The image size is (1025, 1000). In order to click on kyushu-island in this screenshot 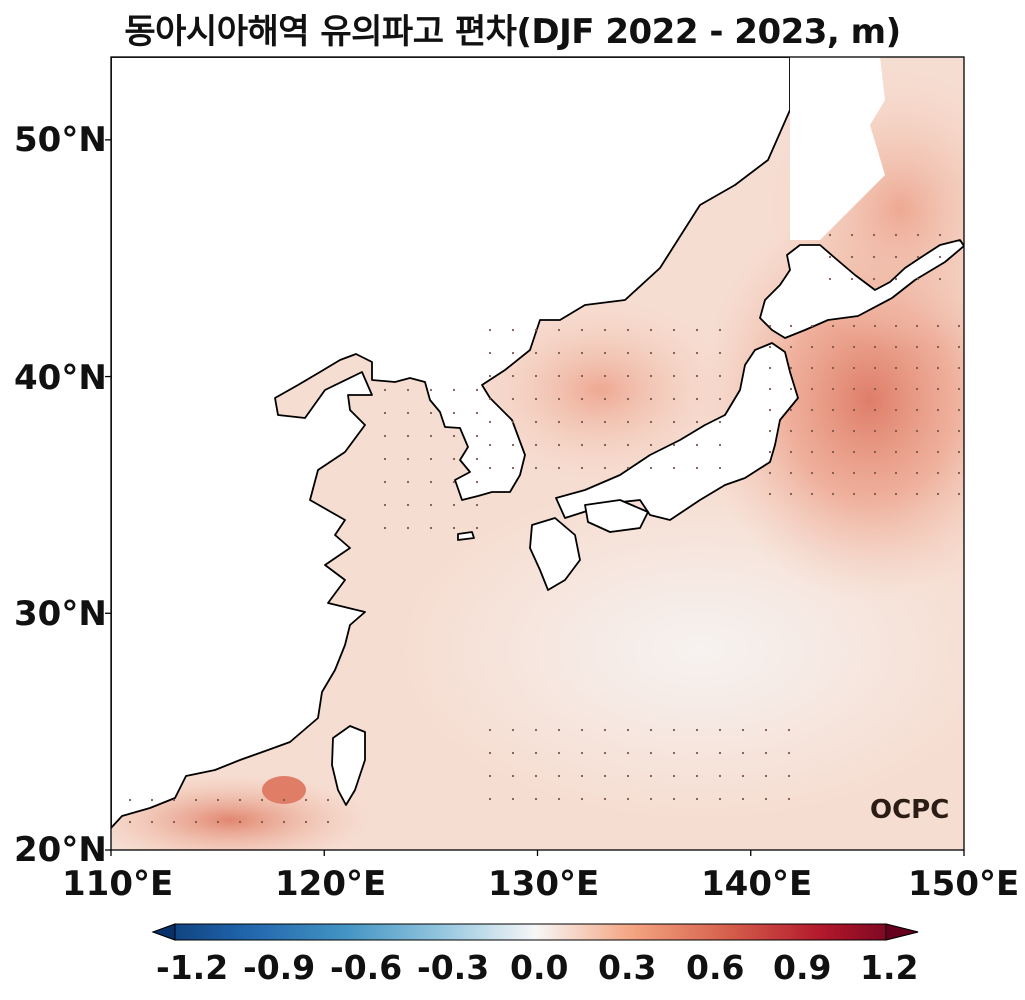, I will do `click(555, 554)`.